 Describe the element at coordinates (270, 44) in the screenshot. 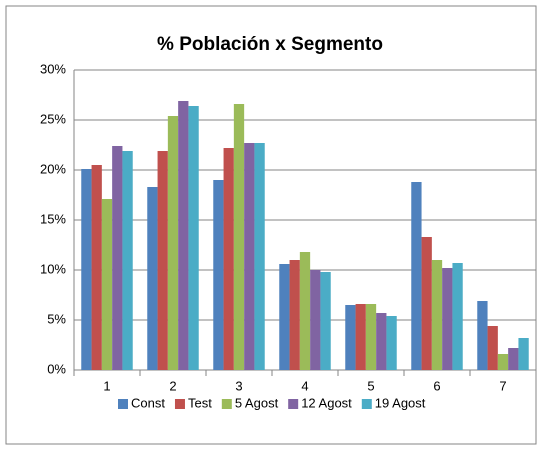

I see `chart-title: % Población x Segmento` at that location.